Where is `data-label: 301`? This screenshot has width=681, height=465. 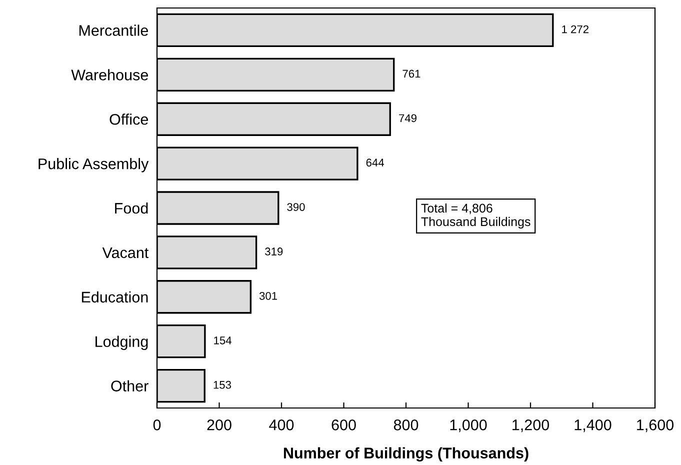
data-label: 301 is located at coordinates (268, 296).